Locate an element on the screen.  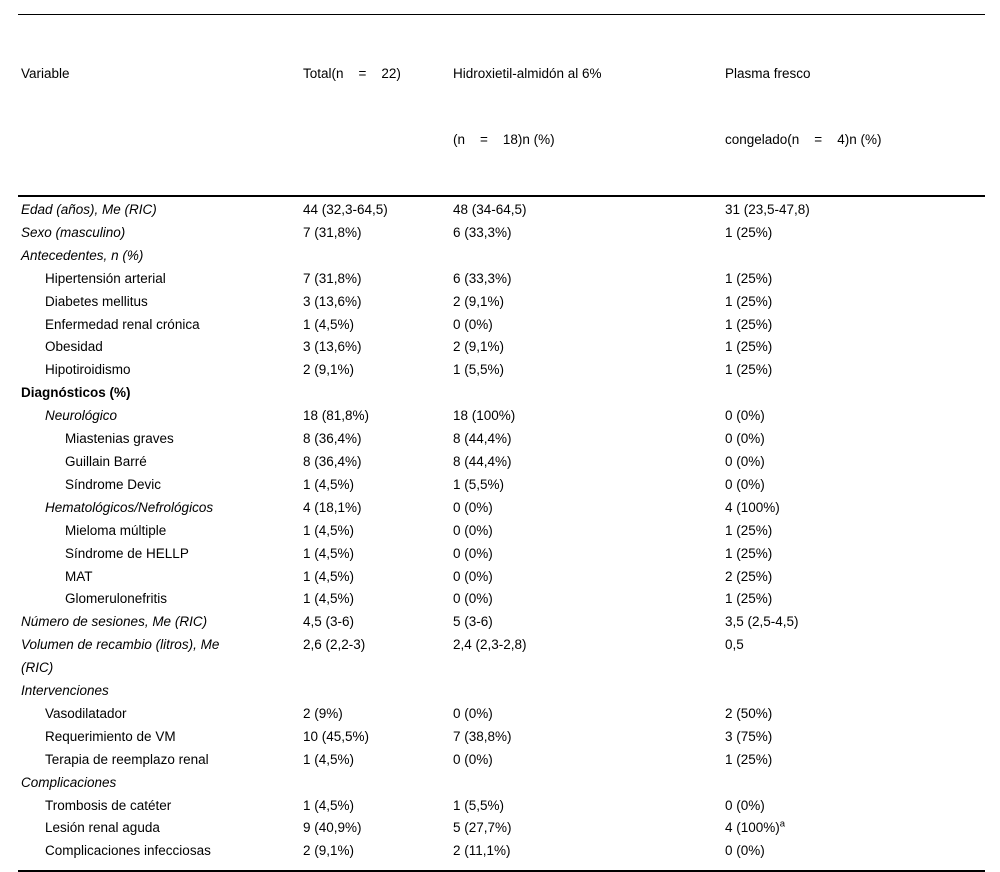
variable-cell: Síndrome de HELLP is located at coordinates (127, 553).